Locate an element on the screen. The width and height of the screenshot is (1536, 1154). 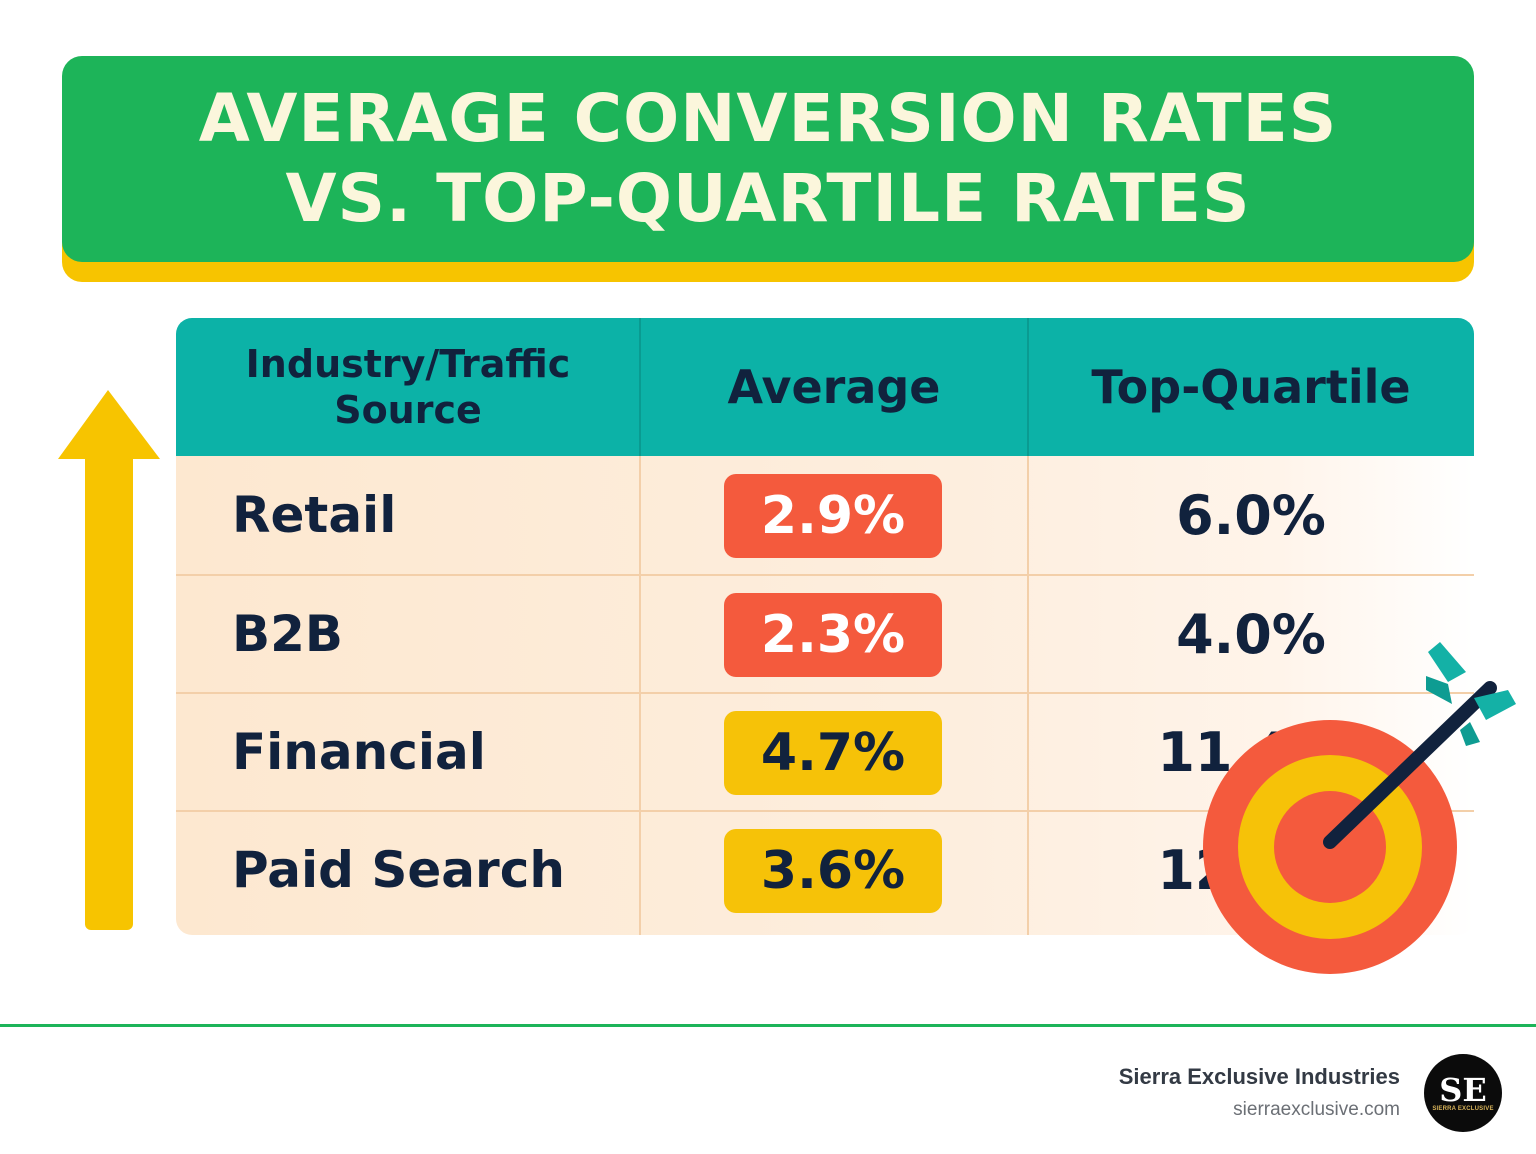
footer-divider is located at coordinates (768, 1025).